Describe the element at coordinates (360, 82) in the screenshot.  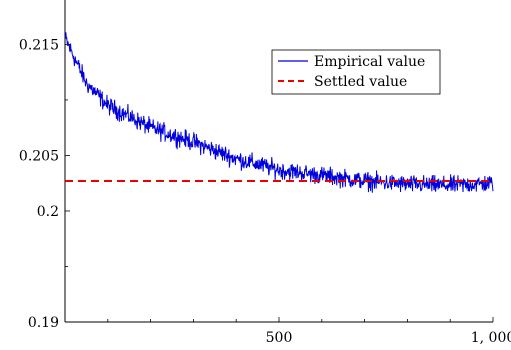
I see `legend-label-settled: Settled value` at that location.